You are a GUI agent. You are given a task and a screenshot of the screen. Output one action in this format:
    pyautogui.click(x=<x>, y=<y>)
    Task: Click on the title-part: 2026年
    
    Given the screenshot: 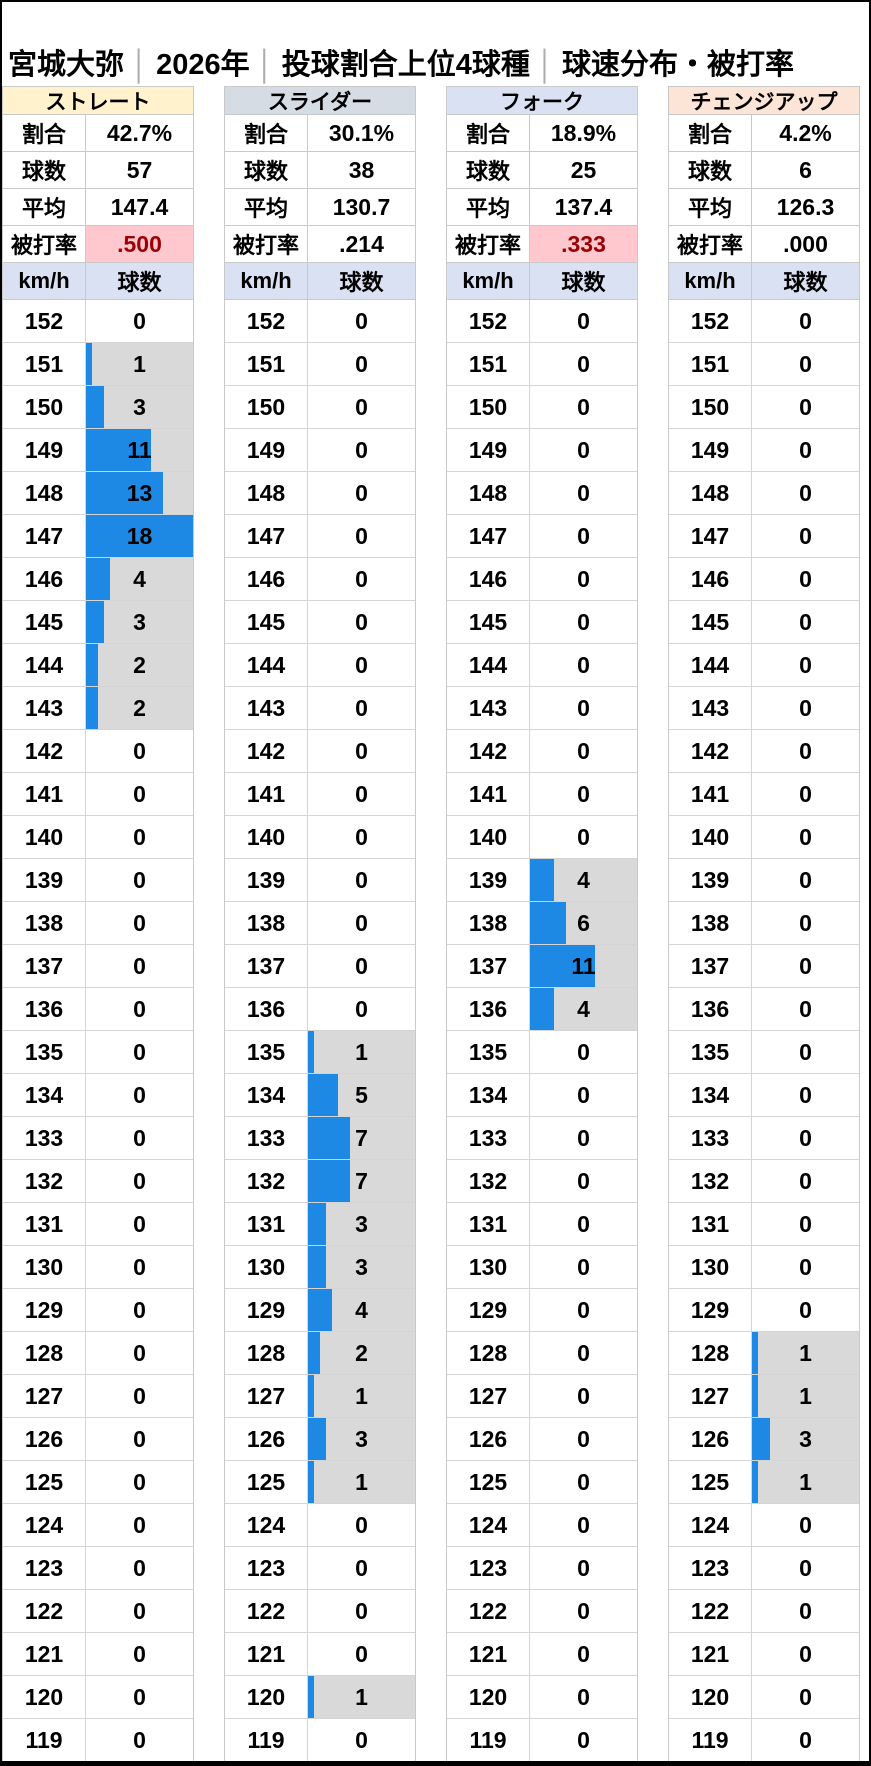 What is the action you would take?
    pyautogui.click(x=203, y=65)
    